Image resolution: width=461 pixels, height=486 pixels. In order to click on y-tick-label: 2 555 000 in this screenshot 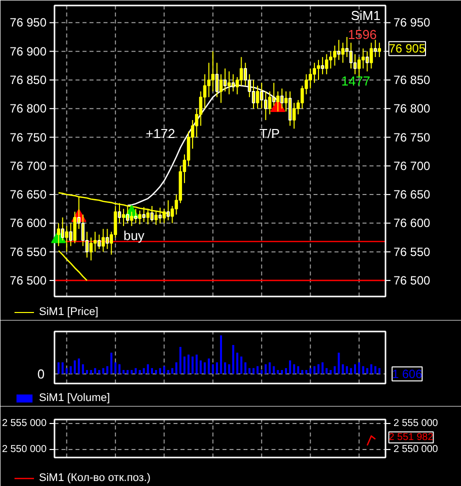, I will do `click(24, 424)`.